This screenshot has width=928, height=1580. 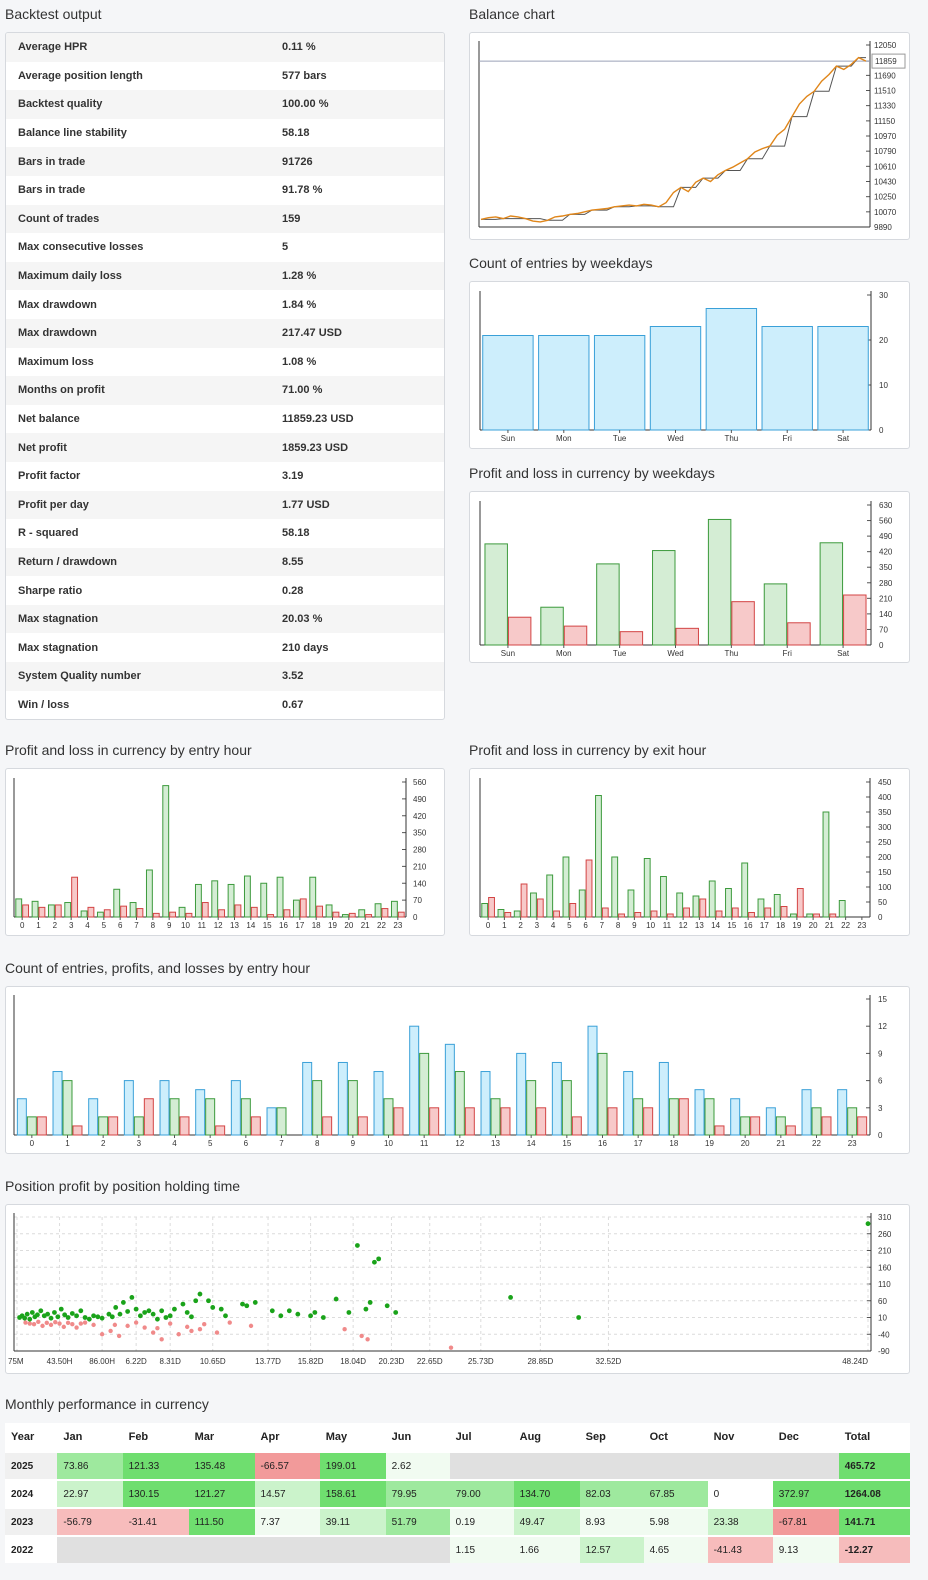 I want to click on column-header: Feb, so click(x=155, y=1438).